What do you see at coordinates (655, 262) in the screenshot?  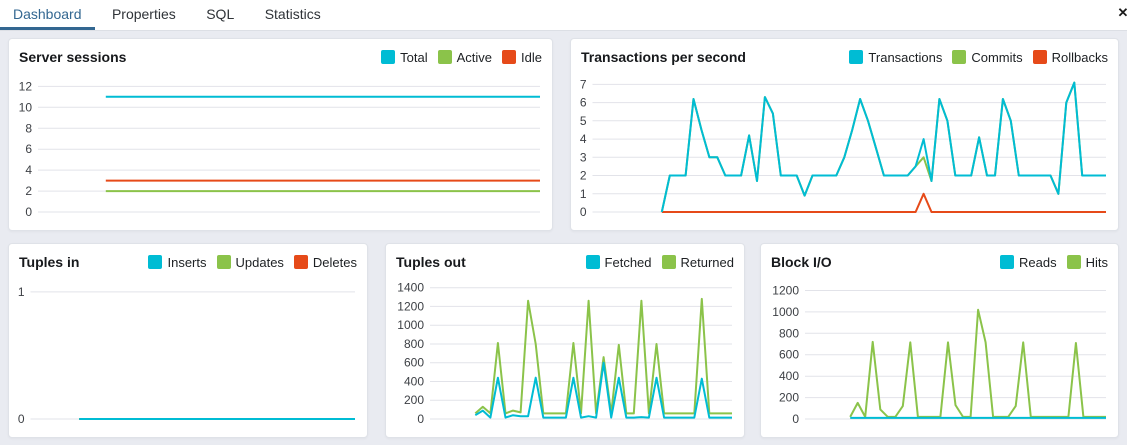 I see `legend: Fetched Returned` at bounding box center [655, 262].